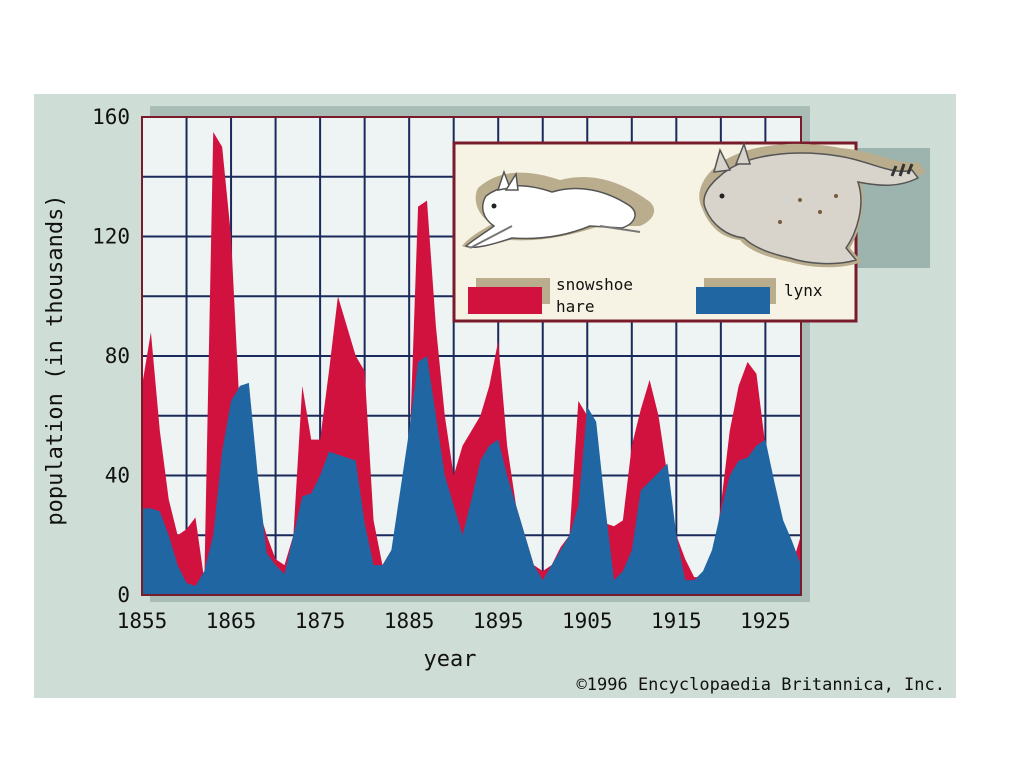 This screenshot has height=768, width=1024. What do you see at coordinates (498, 621) in the screenshot?
I see `x-tick-label: 1895` at bounding box center [498, 621].